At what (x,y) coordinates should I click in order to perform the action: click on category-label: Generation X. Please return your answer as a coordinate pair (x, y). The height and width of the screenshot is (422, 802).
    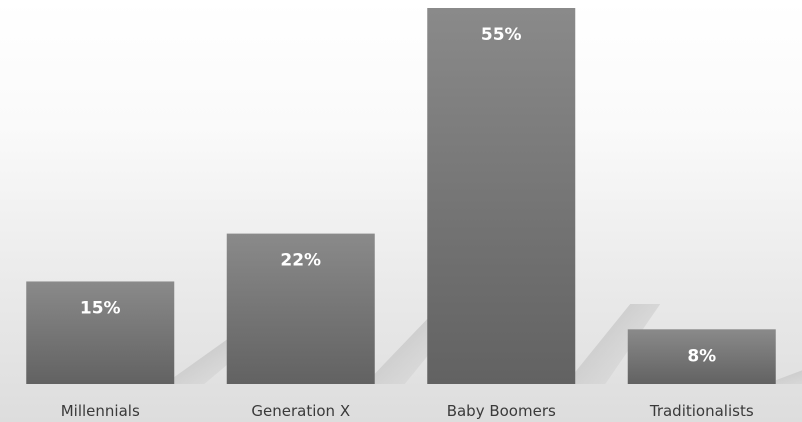
    Looking at the image, I should click on (300, 411).